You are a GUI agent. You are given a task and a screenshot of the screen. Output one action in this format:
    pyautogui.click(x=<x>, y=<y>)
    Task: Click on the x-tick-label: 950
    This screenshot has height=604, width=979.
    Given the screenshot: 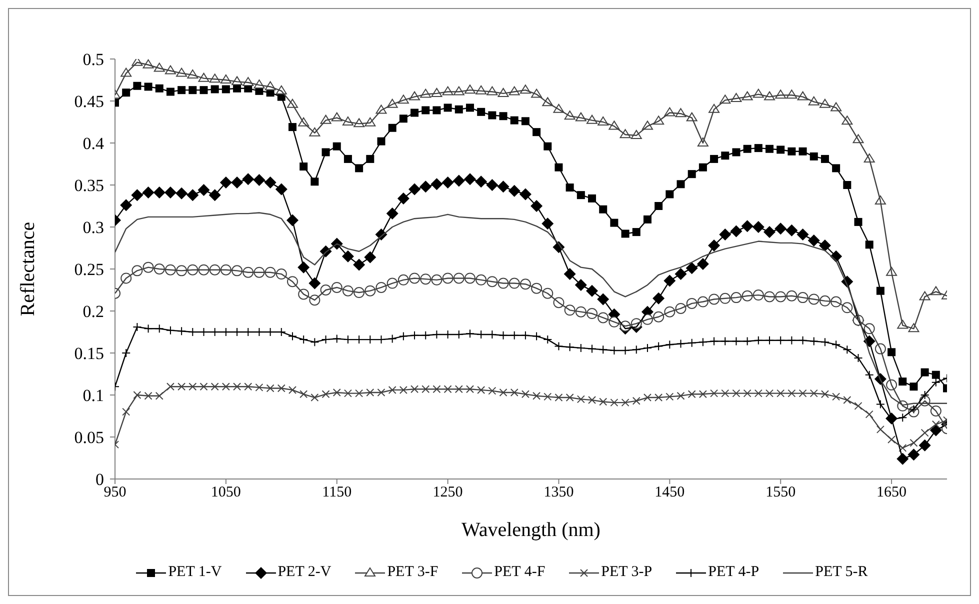 What is the action you would take?
    pyautogui.click(x=115, y=492)
    